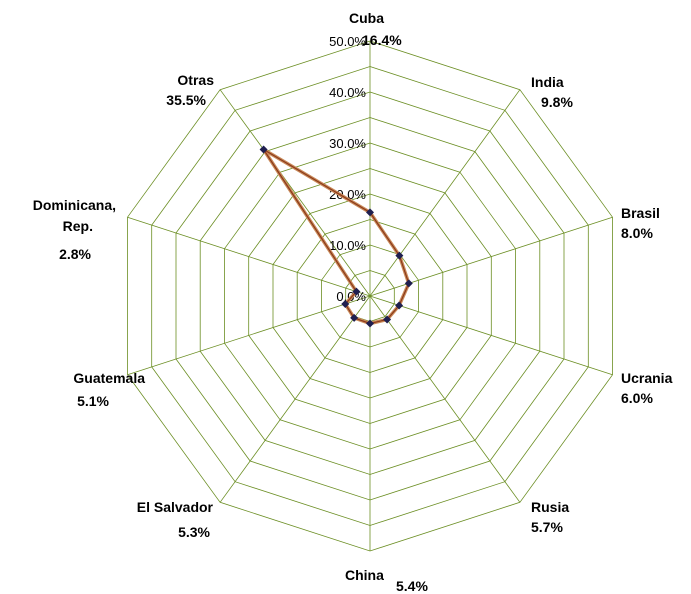  Describe the element at coordinates (366, 18) in the screenshot. I see `category-label: Cuba` at that location.